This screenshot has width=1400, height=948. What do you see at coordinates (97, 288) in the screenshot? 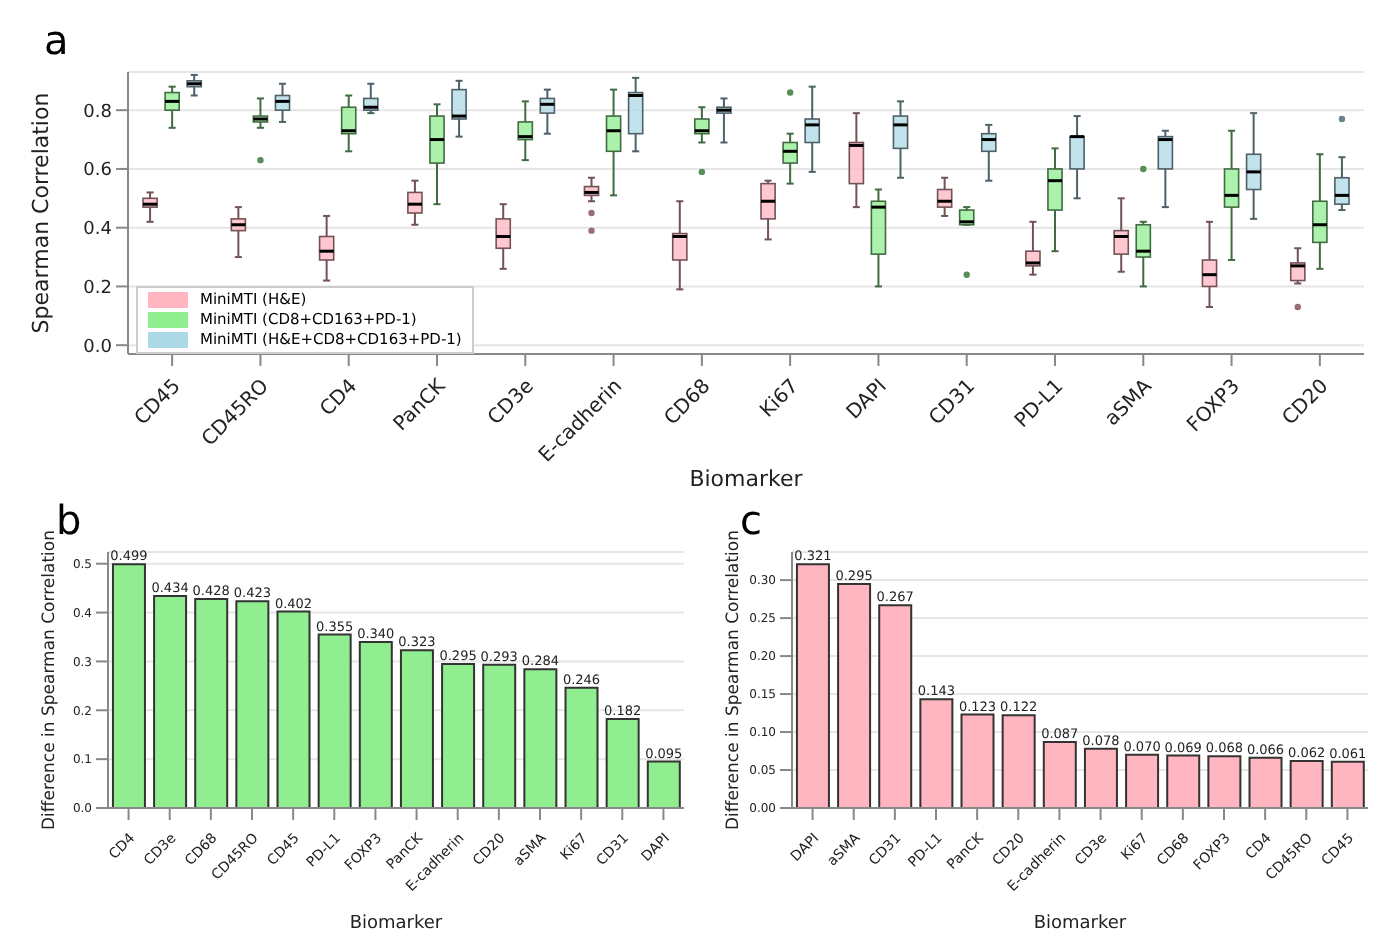
I see `y-tick-label: 0.2` at bounding box center [97, 288].